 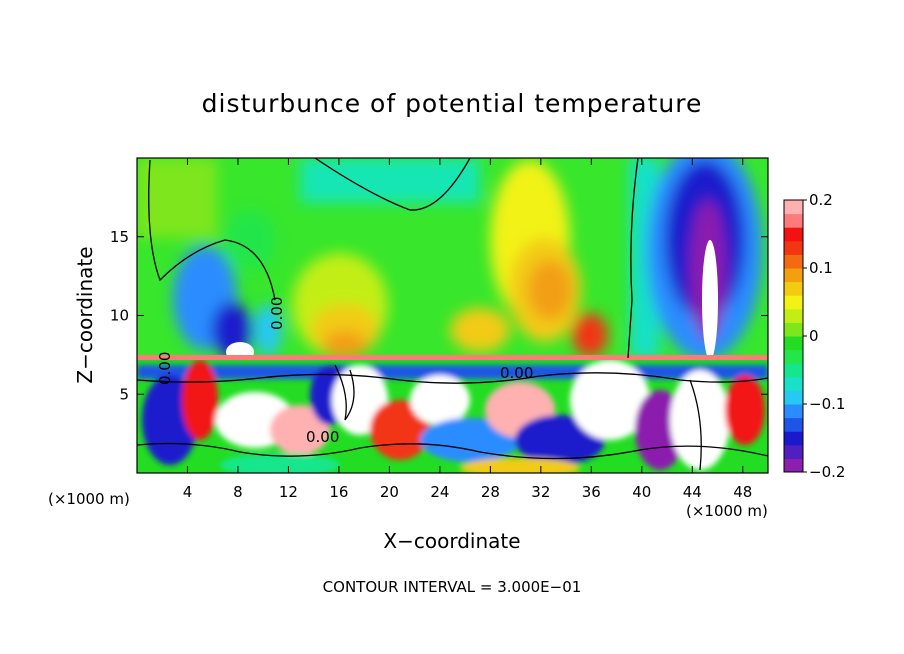 What do you see at coordinates (338, 492) in the screenshot?
I see `x-tick-label: 16` at bounding box center [338, 492].